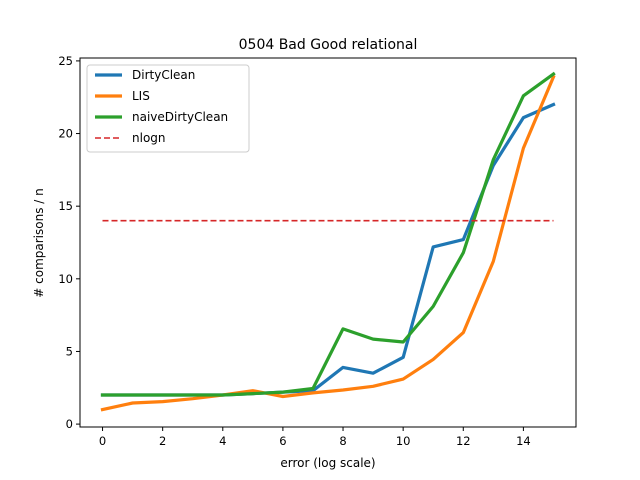 Image resolution: width=640 pixels, height=480 pixels. Describe the element at coordinates (163, 75) in the screenshot. I see `legend-label-1: DirtyClean` at that location.